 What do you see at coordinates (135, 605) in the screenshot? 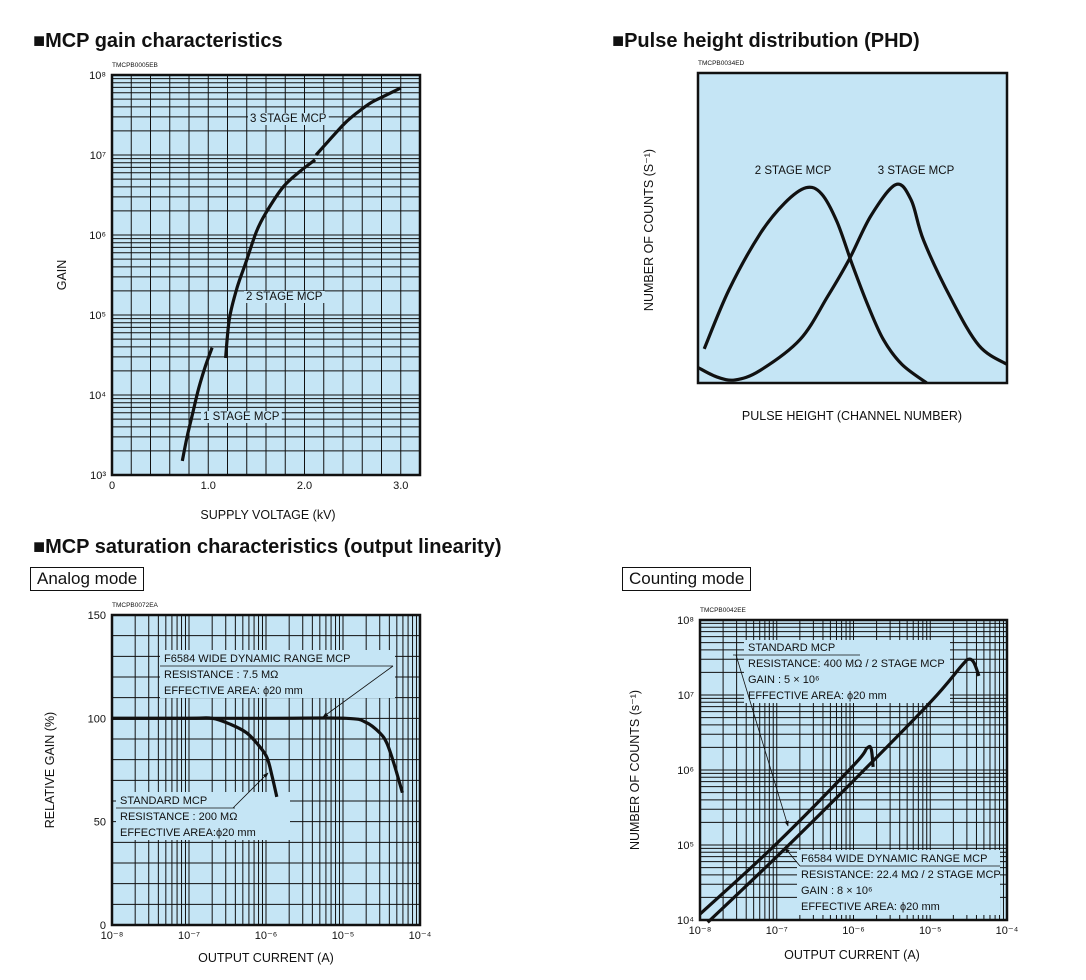
I see `analog-figure-code: TMCPB0072EA` at bounding box center [135, 605].